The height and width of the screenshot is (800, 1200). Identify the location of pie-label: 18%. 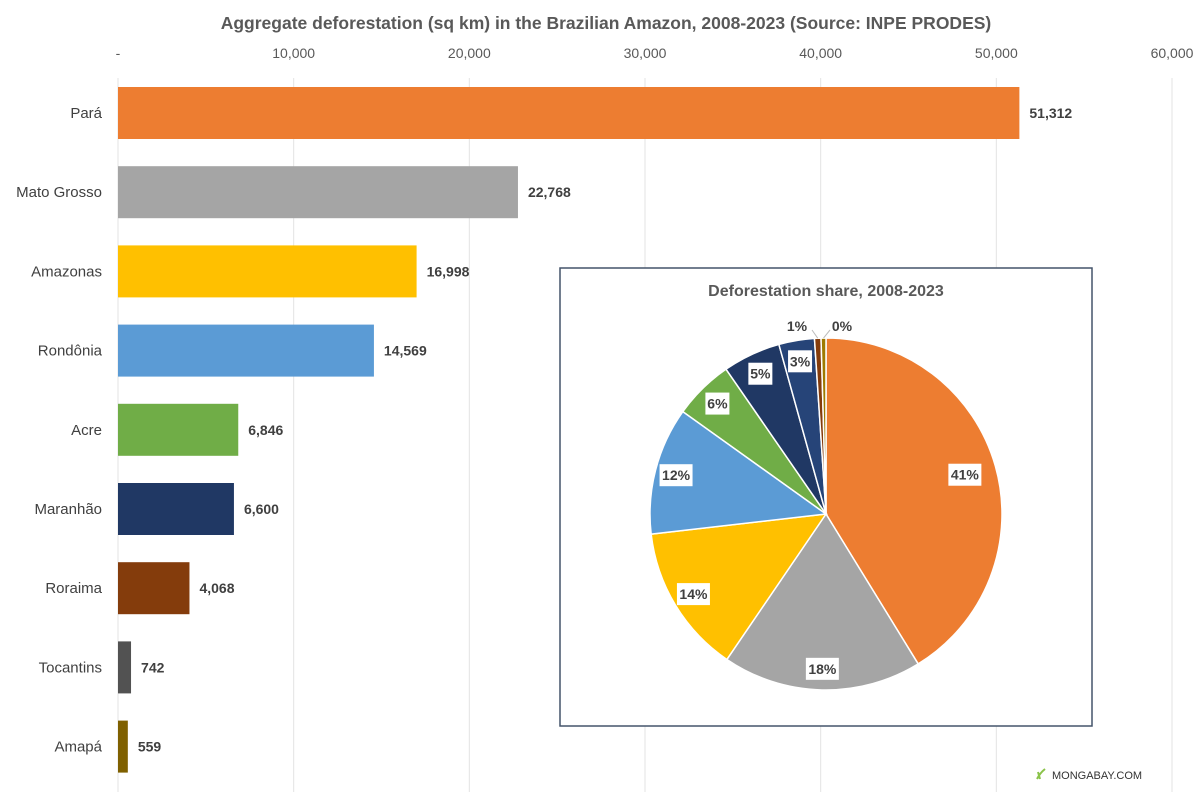
(822, 669).